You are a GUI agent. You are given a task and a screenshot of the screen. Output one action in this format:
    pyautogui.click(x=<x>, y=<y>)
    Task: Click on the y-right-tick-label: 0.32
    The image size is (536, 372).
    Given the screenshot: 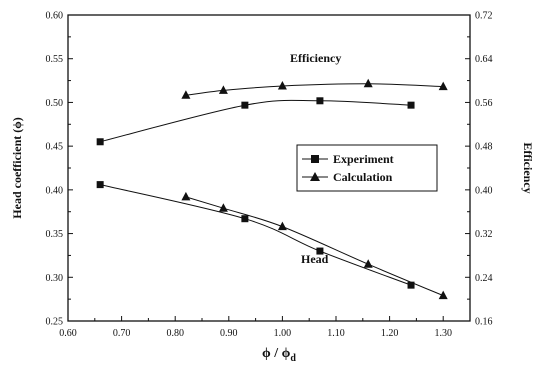 What is the action you would take?
    pyautogui.click(x=484, y=234)
    